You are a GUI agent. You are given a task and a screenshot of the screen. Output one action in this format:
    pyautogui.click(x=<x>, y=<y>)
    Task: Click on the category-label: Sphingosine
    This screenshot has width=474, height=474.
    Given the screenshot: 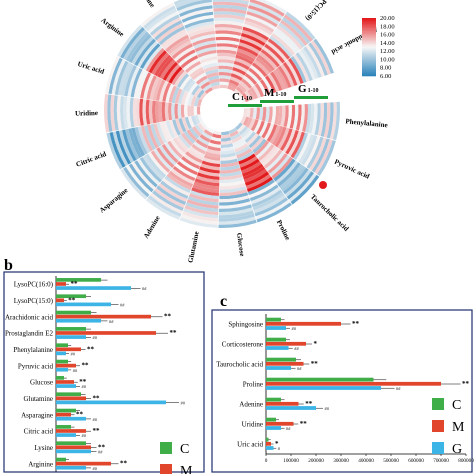 What is the action you would take?
    pyautogui.click(x=245, y=325)
    